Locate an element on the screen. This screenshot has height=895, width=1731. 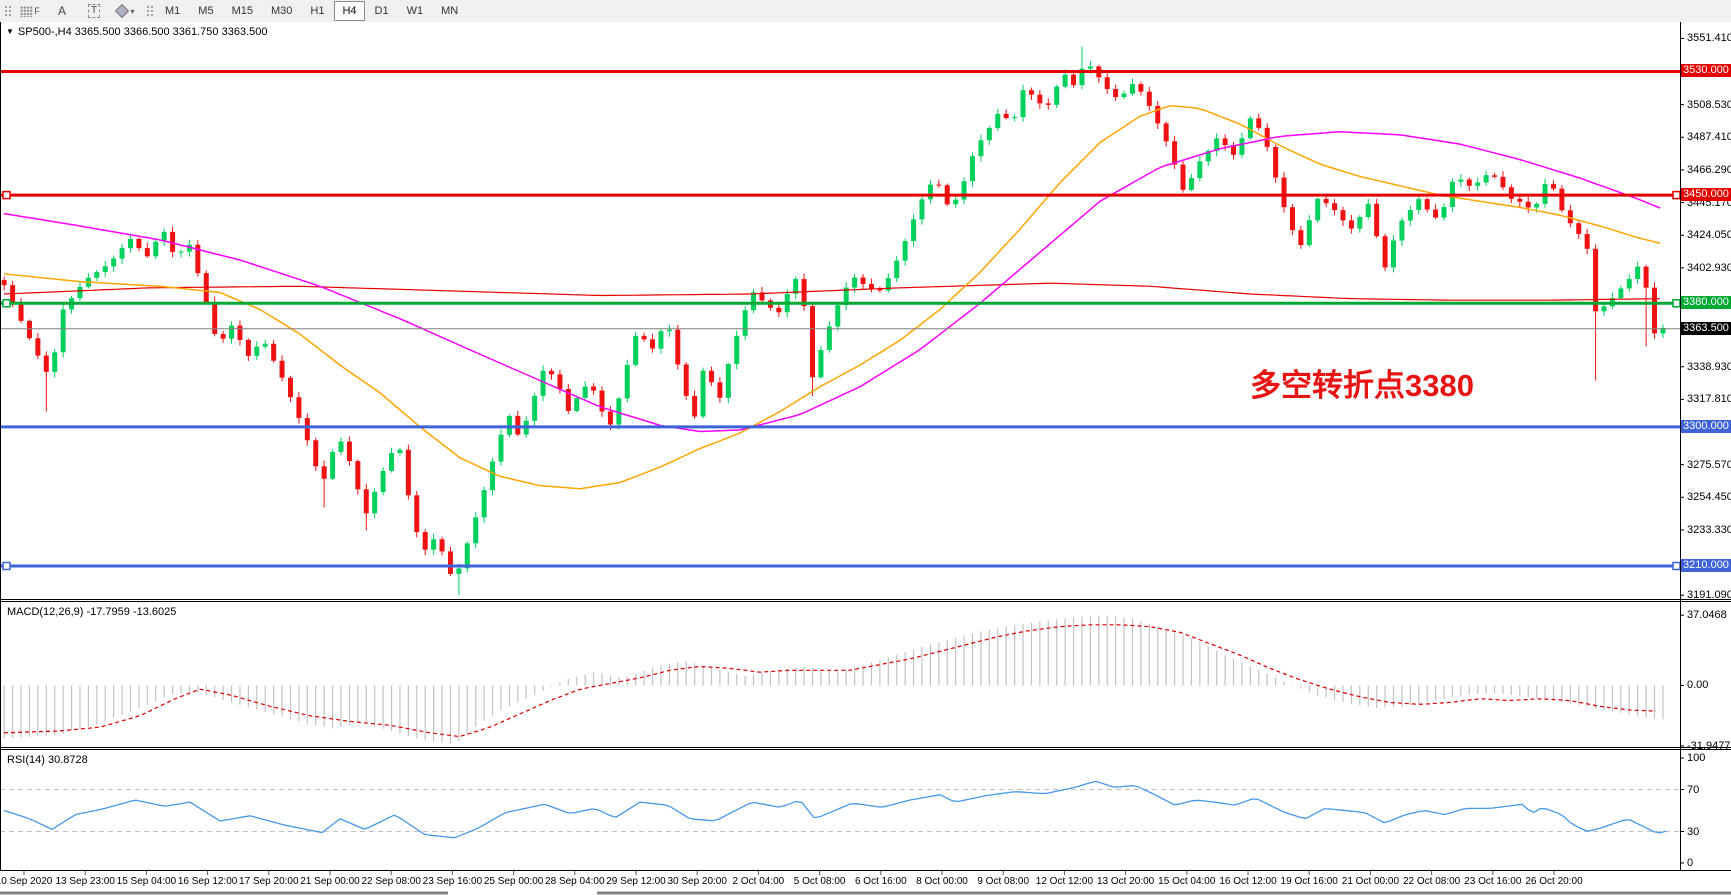
tab-timeframe-w1: W1 is located at coordinates (415, 11).